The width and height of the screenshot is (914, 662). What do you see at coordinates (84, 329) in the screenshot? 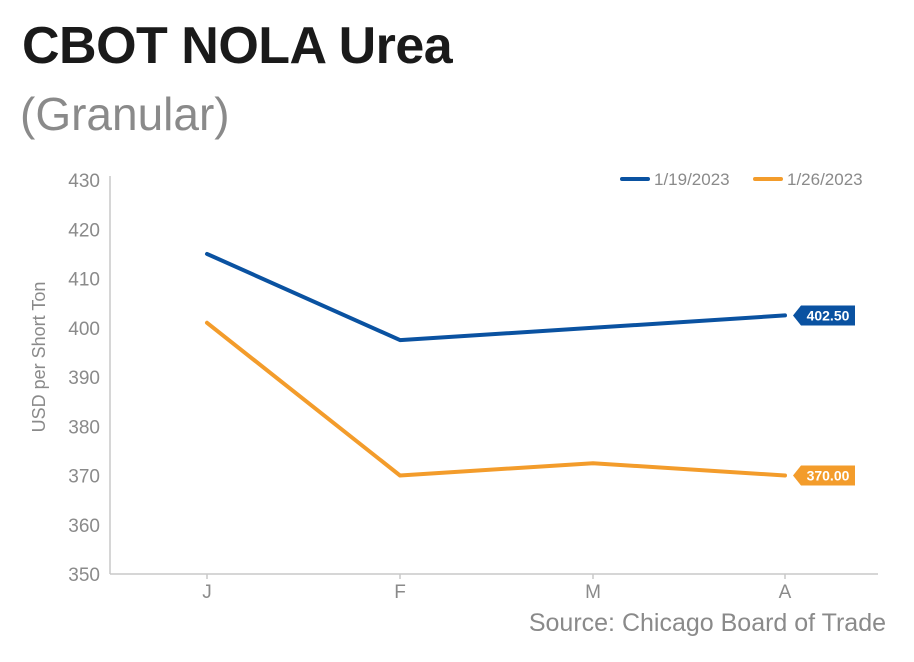
I see `y-tick-label: 400` at bounding box center [84, 329].